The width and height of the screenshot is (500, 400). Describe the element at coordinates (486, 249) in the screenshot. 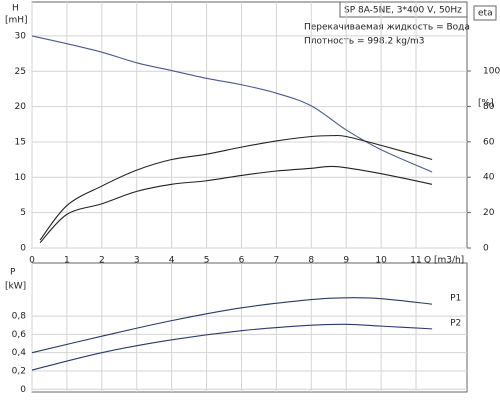

I see `y2-tick-label: 0` at that location.